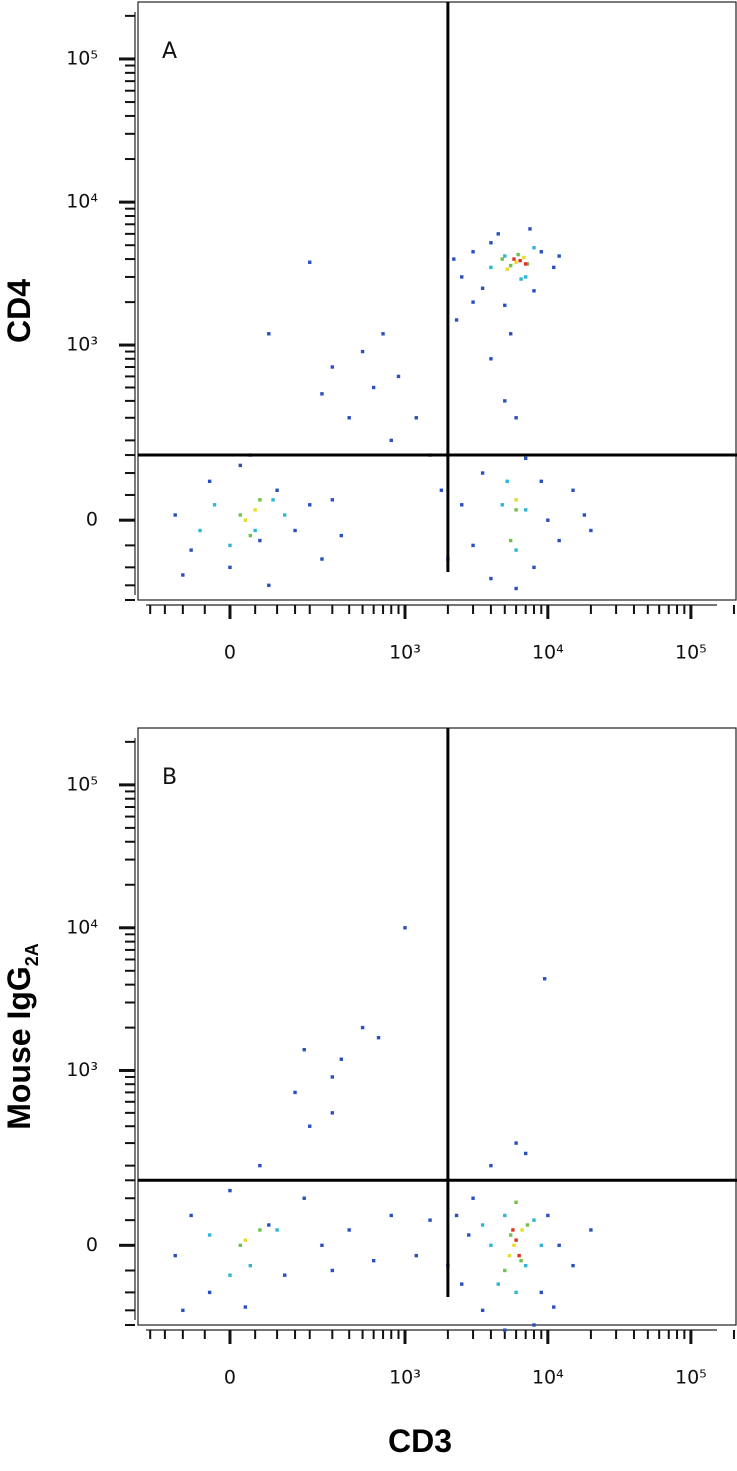  Describe the element at coordinates (82, 202) in the screenshot. I see `y-tick-label: 10⁴` at that location.